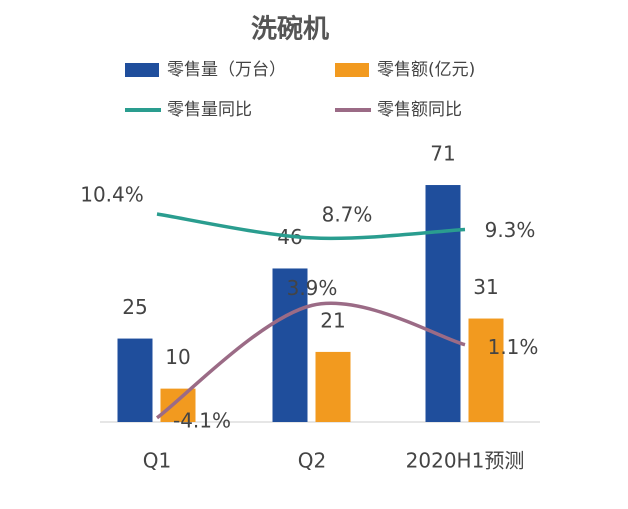 Image resolution: width=628 pixels, height=509 pixels. Describe the element at coordinates (513, 347) in the screenshot. I see `data-label: 1.1%` at that location.